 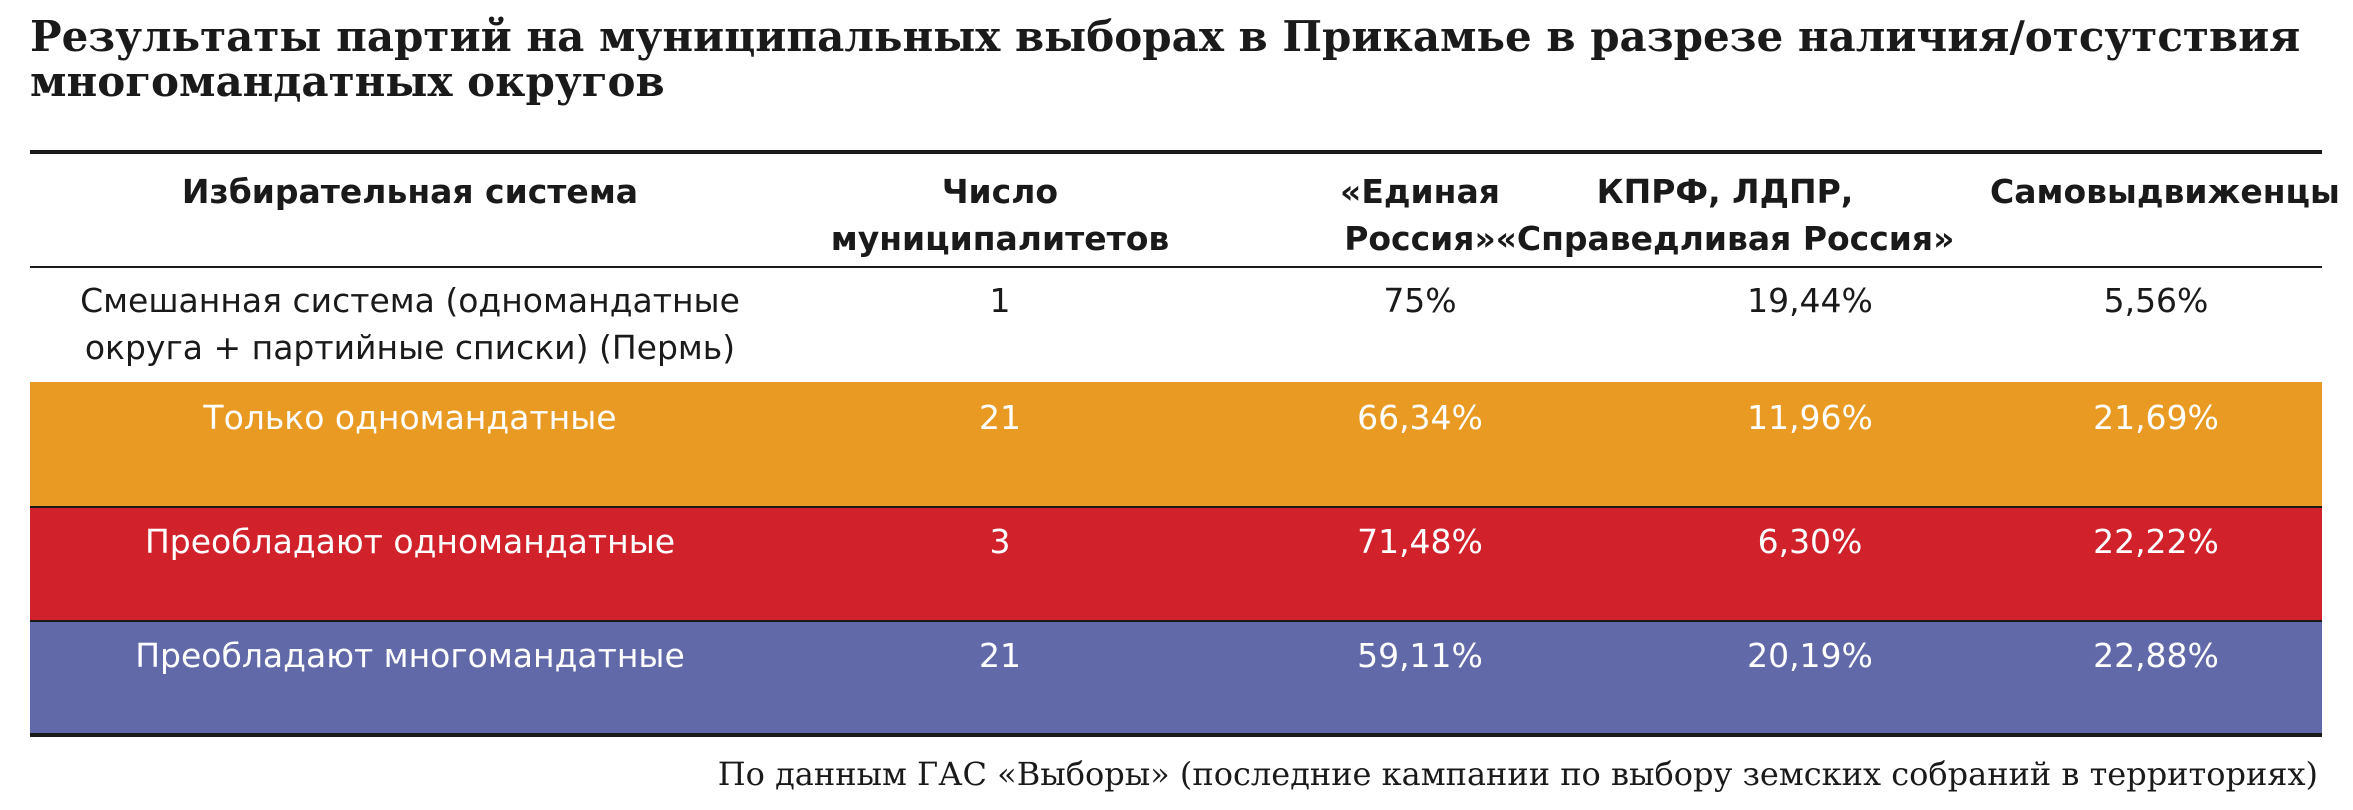 I want to click on header-independents: Самовыдвиженцы, so click(x=2165, y=191).